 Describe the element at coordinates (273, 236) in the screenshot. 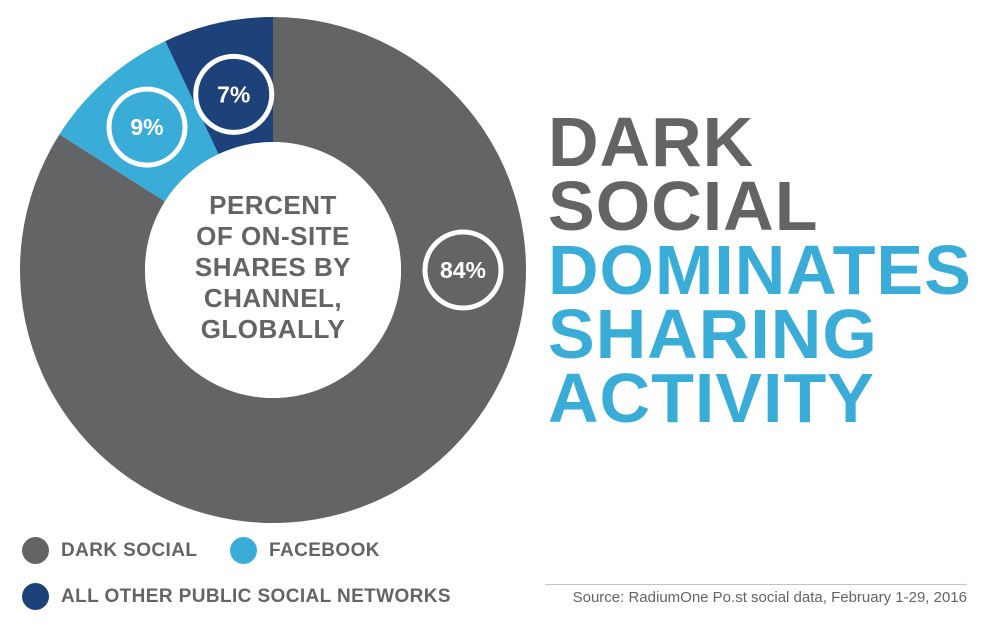

I see `center-title-line: OF ON-SITE` at that location.